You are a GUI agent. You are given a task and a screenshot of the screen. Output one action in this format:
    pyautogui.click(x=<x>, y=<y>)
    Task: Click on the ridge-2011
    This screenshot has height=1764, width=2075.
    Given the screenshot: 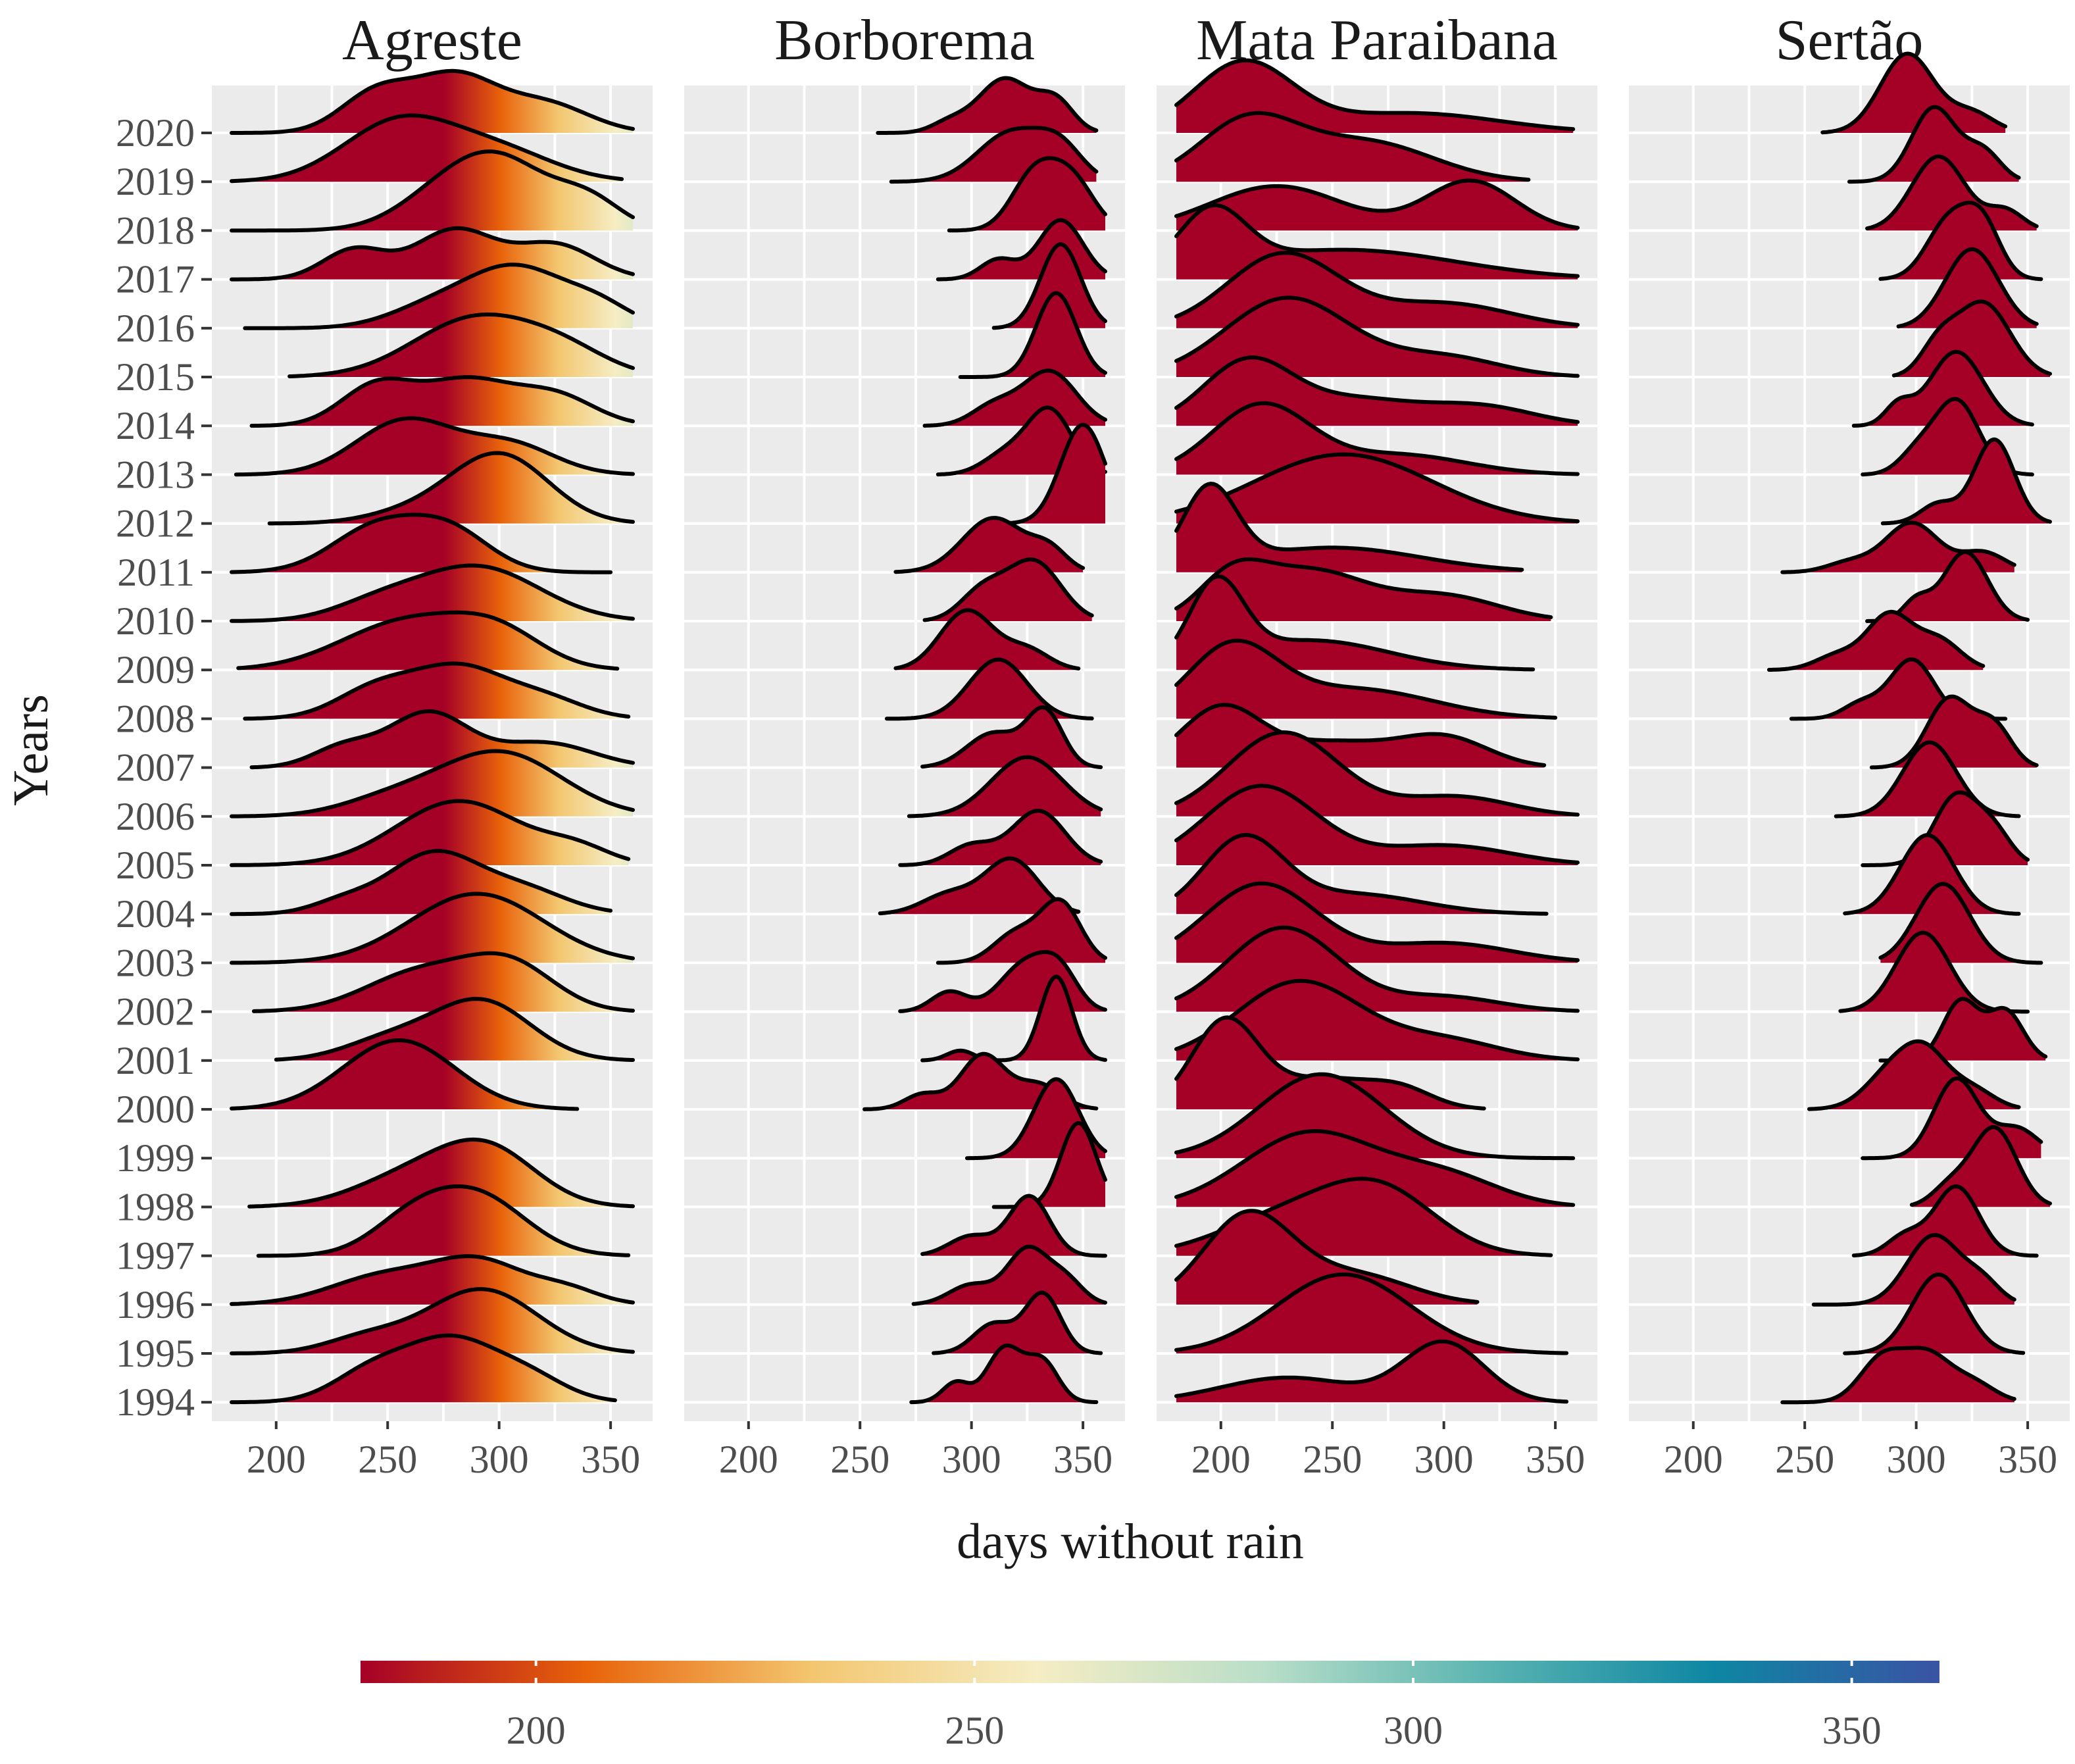 What is the action you would take?
    pyautogui.click(x=422, y=543)
    